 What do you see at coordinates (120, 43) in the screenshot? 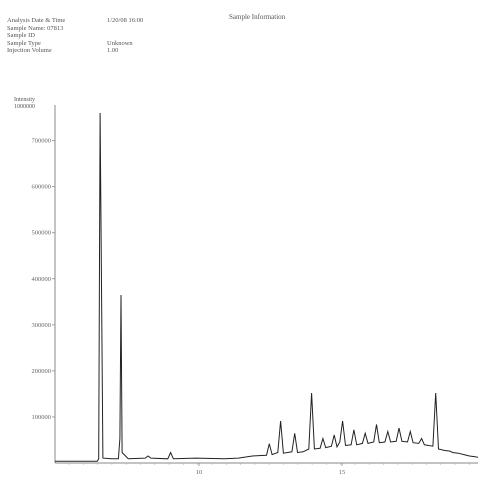
I see `info-value: Unknown` at bounding box center [120, 43].